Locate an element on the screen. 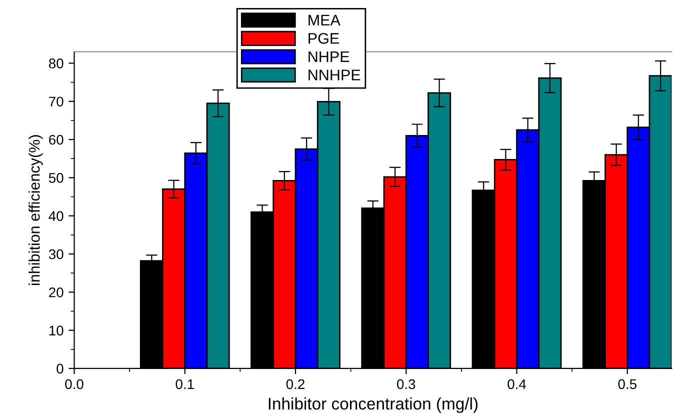  y-tick-label: 50 is located at coordinates (56, 178).